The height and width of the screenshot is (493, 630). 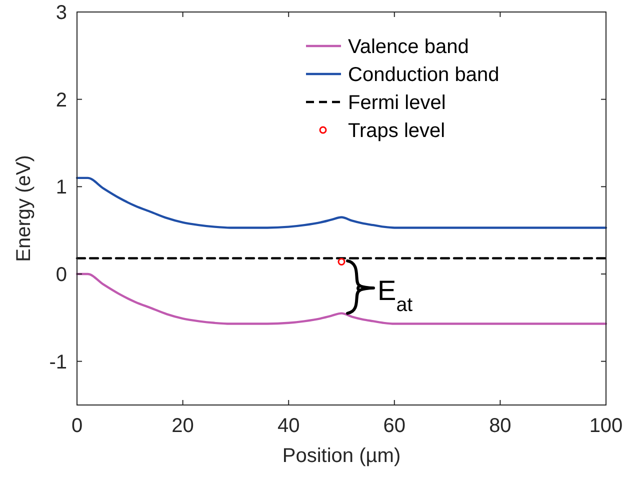 What do you see at coordinates (77, 426) in the screenshot?
I see `x-tick-label: 0` at bounding box center [77, 426].